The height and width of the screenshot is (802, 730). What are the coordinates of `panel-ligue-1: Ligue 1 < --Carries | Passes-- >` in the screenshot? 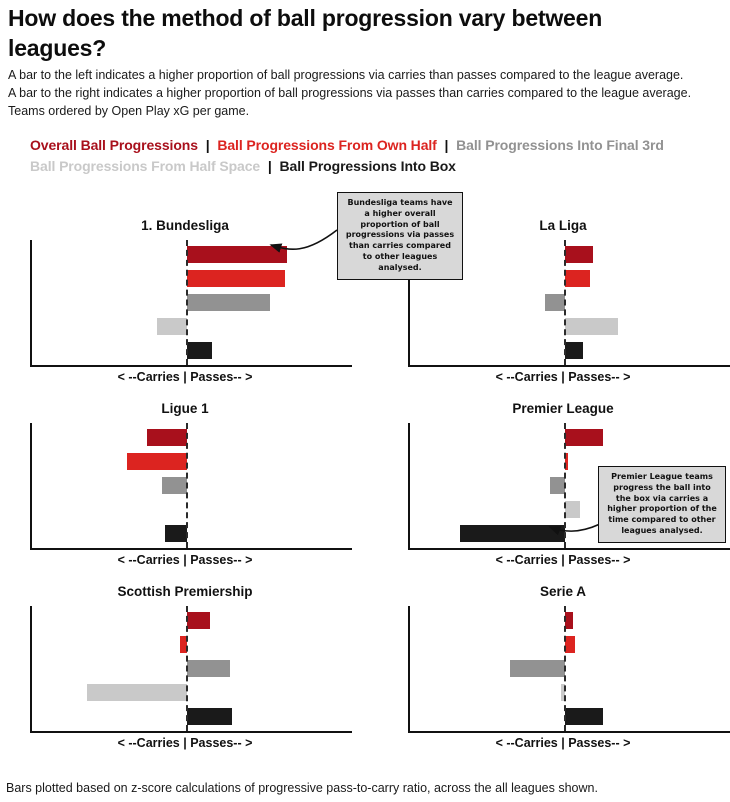 It's located at (191, 487).